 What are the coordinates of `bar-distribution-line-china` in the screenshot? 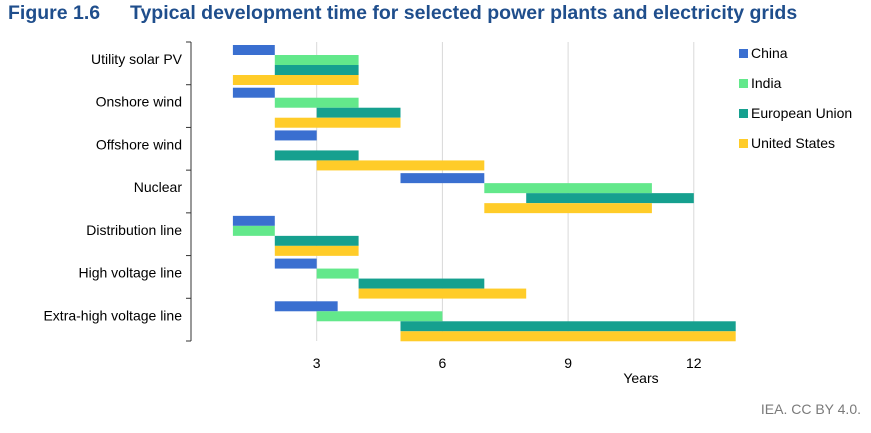 It's located at (253, 220).